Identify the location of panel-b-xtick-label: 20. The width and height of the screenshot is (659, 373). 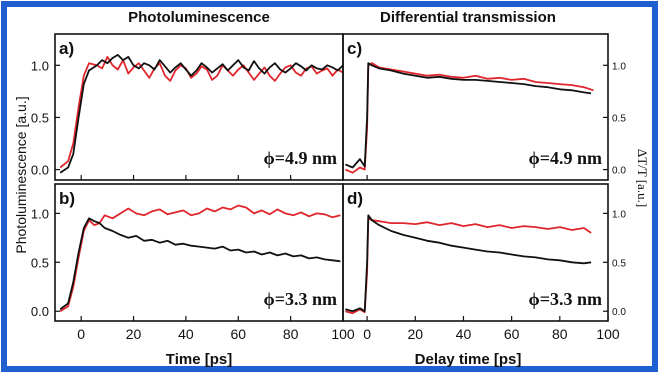
(134, 334).